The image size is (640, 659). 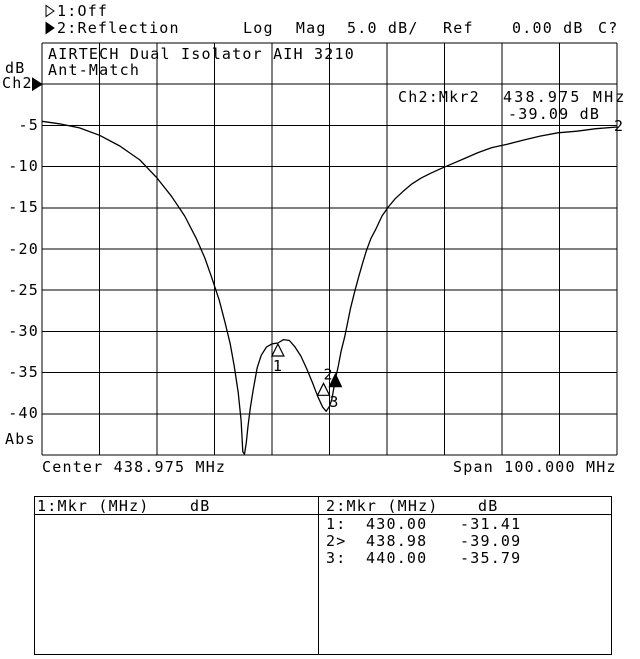 I want to click on marker-table-right-header: 2:Mkr (MHz), so click(x=382, y=506).